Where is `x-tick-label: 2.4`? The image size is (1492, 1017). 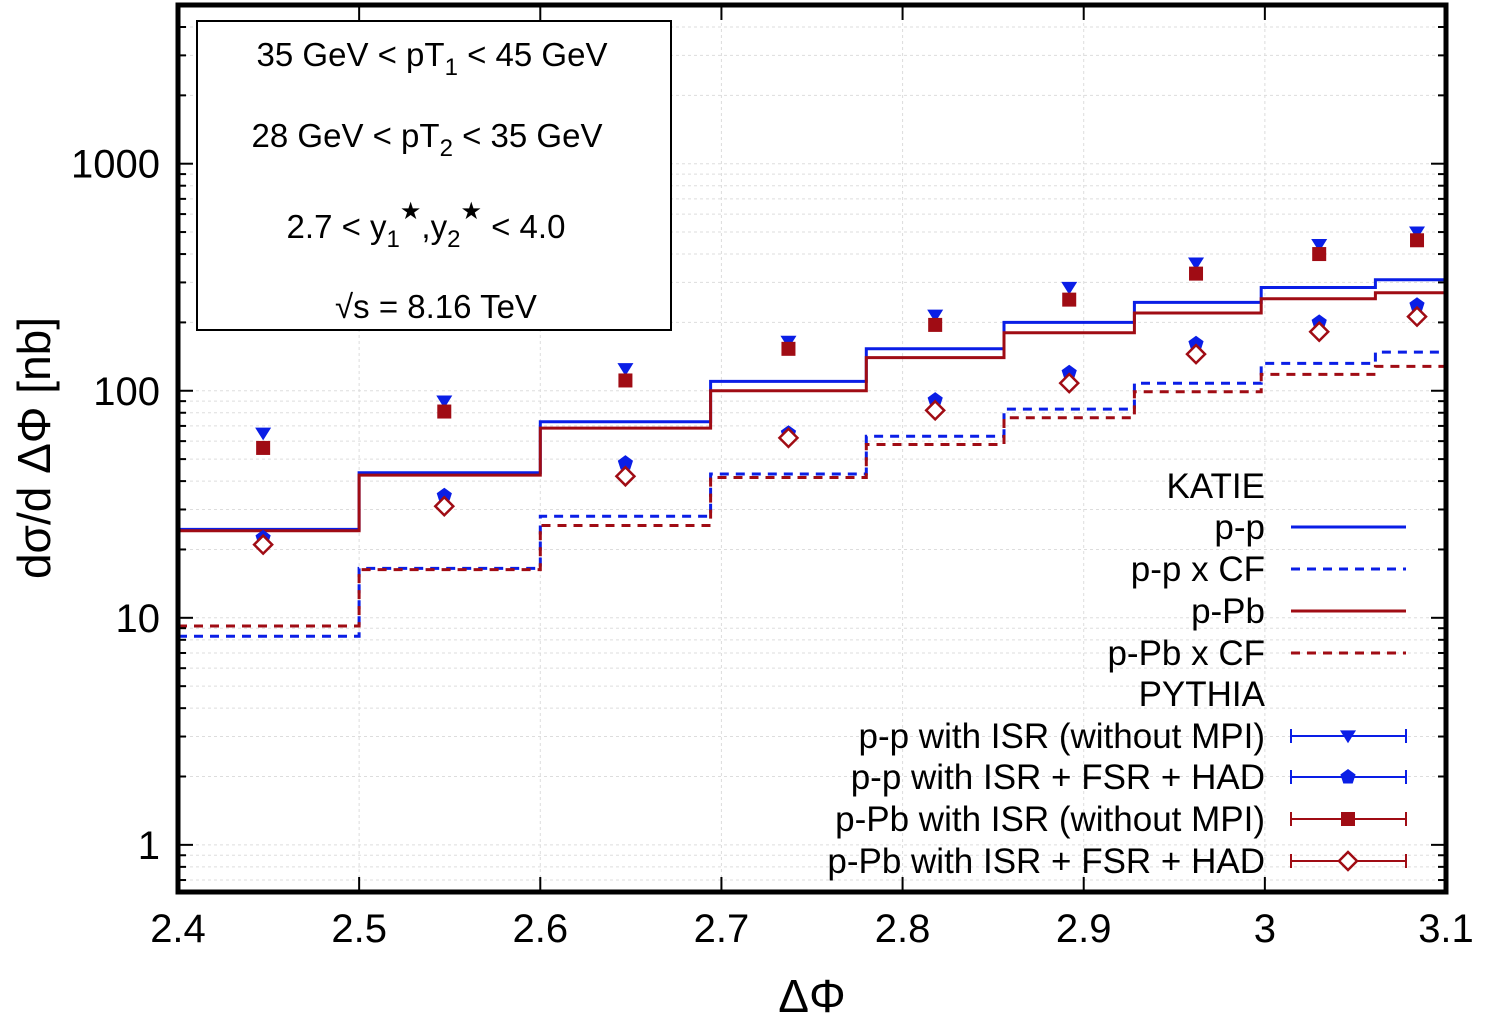 x-tick-label: 2.4 is located at coordinates (178, 929).